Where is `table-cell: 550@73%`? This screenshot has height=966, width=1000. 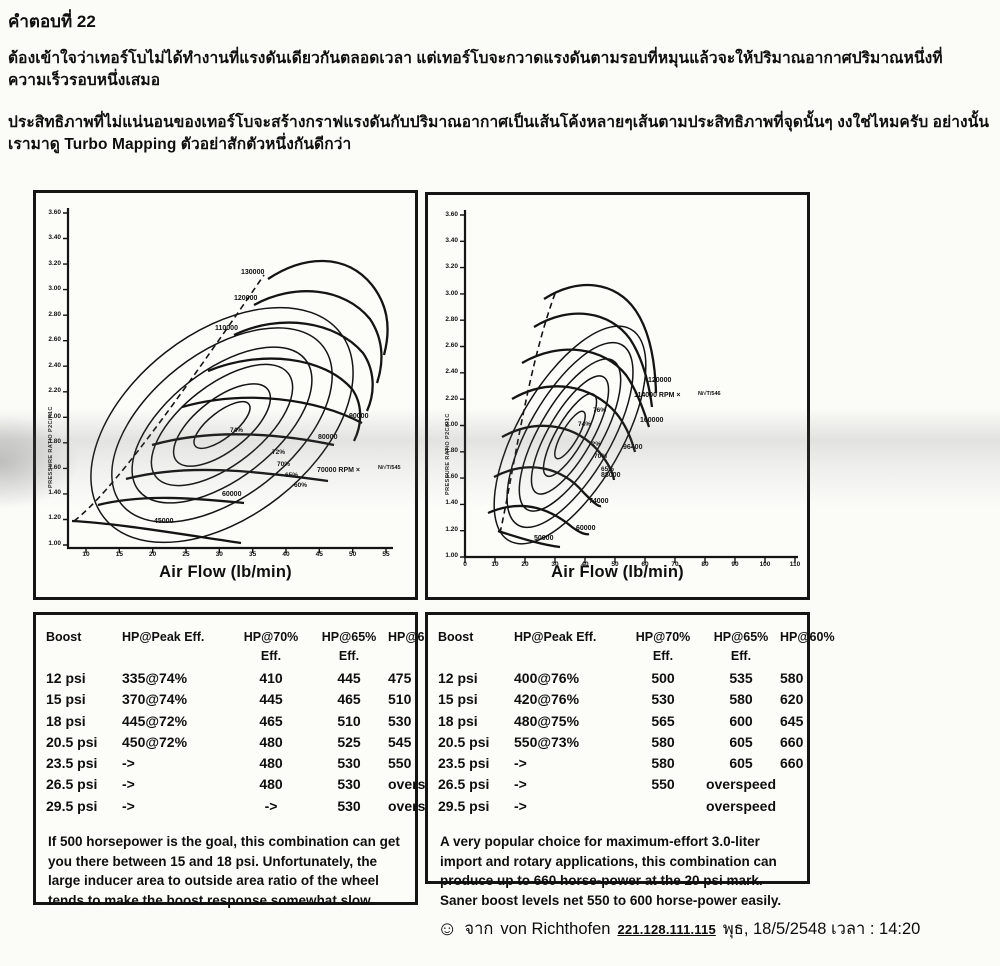 table-cell: 550@73% is located at coordinates (547, 741).